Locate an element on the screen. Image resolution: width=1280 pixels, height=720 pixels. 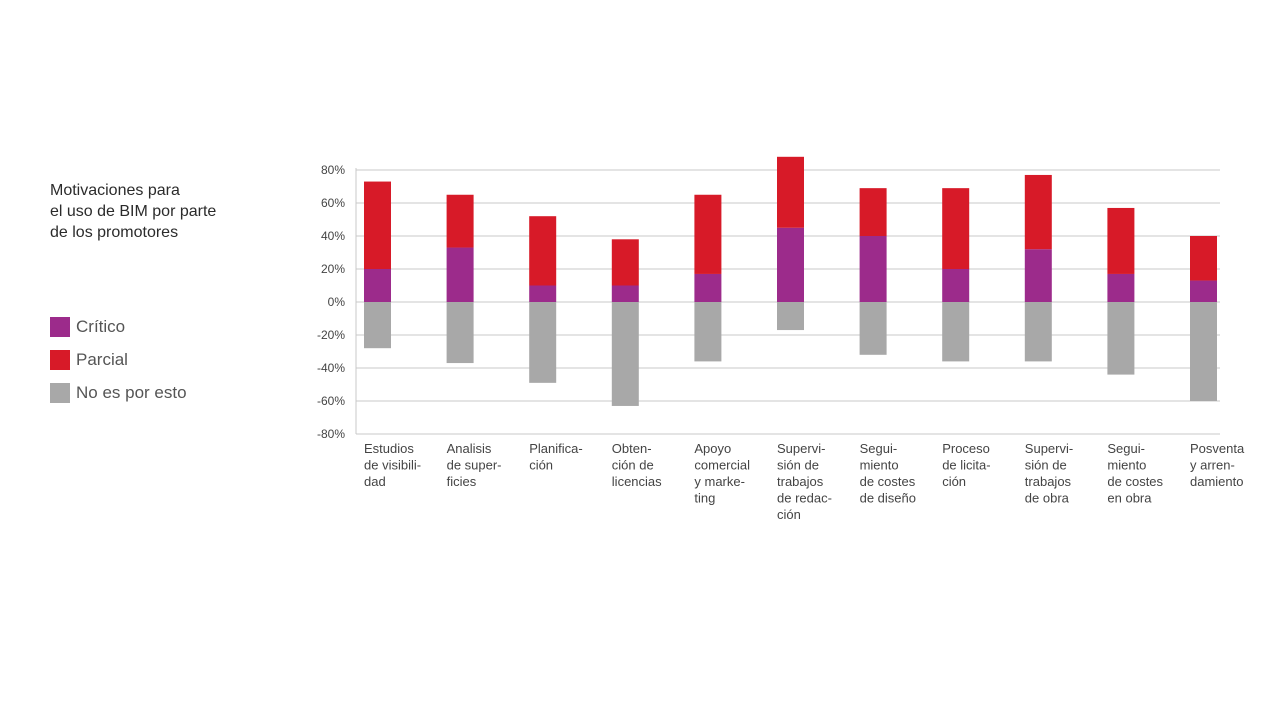
x-category-label: y marke- is located at coordinates (719, 481).